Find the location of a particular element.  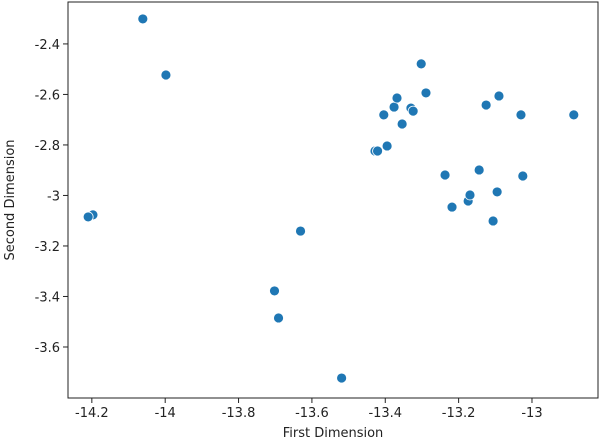

x-tick-label: -13.8 is located at coordinates (239, 413).